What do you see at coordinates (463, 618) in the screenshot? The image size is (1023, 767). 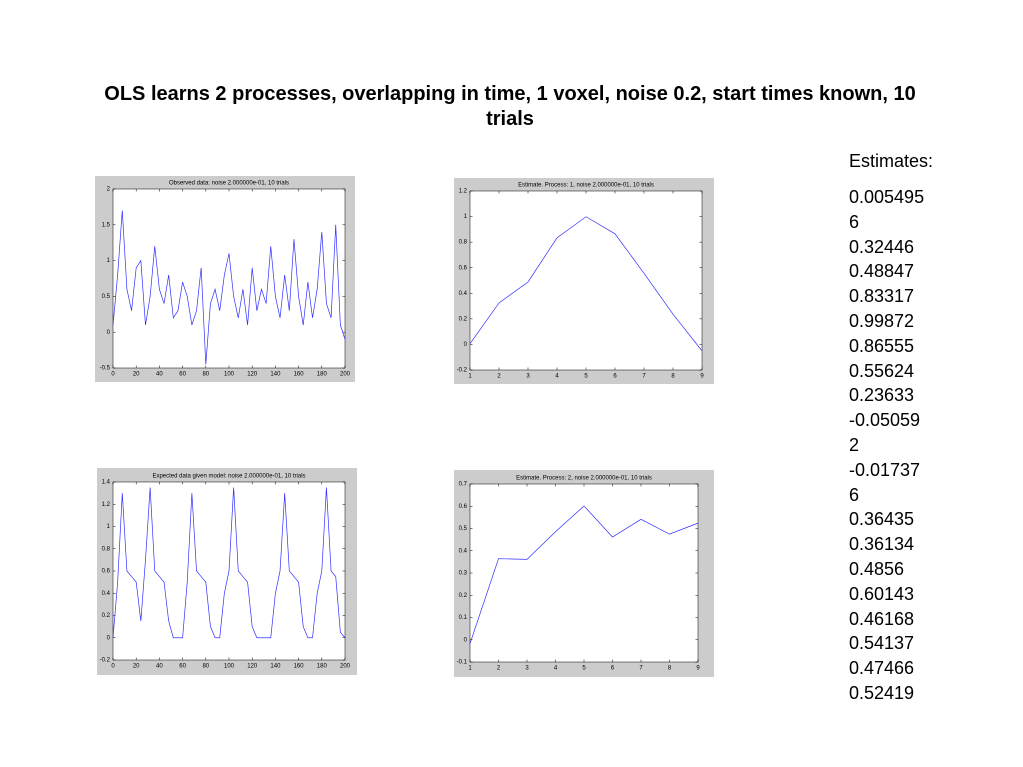 I see `y-tick-label: 0.1` at bounding box center [463, 618].